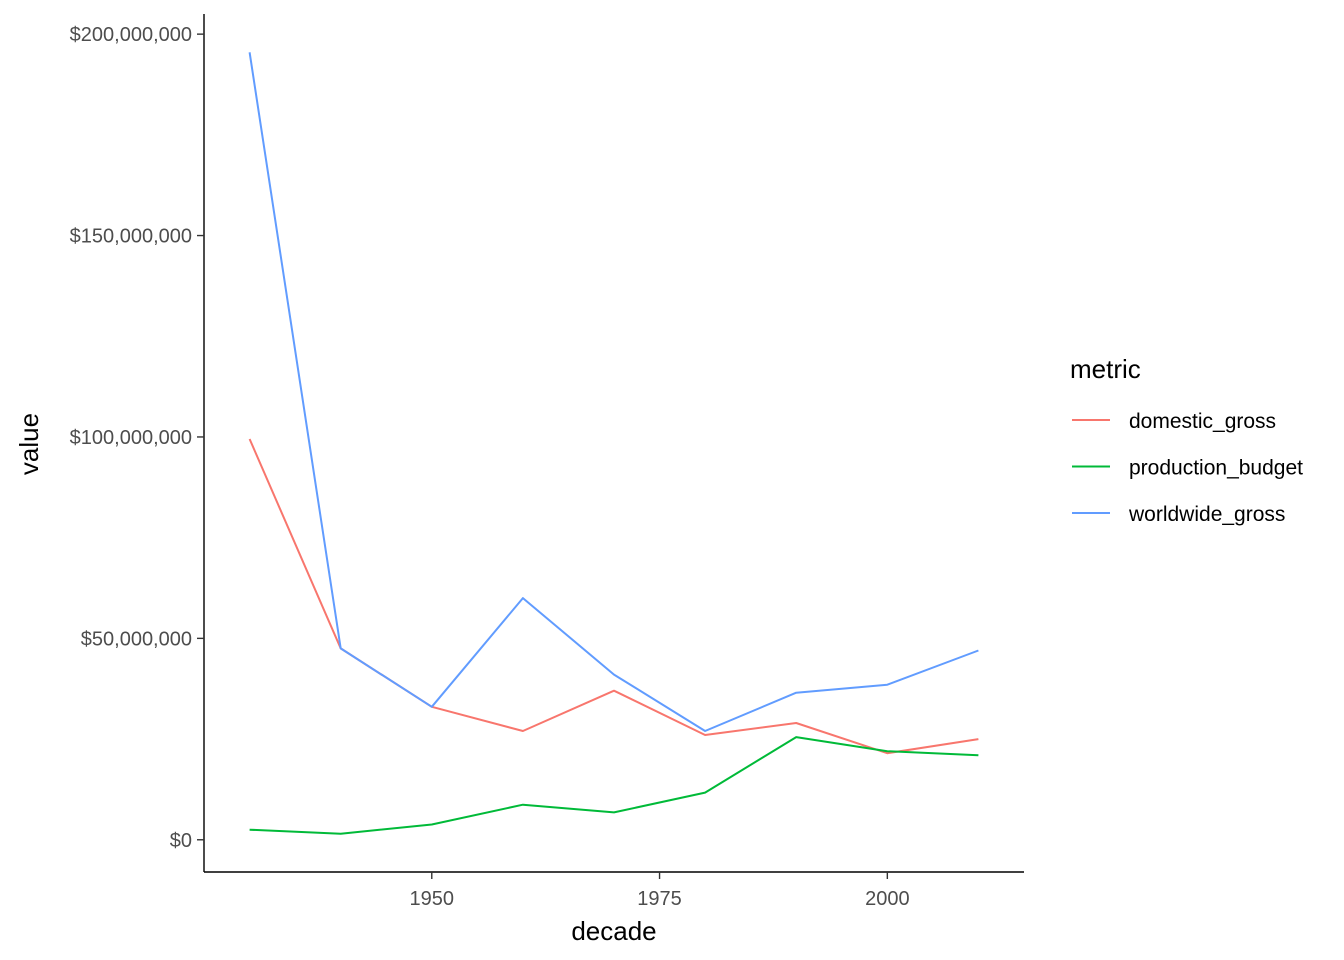  I want to click on y-tick-label: $100,000,000, so click(131, 438).